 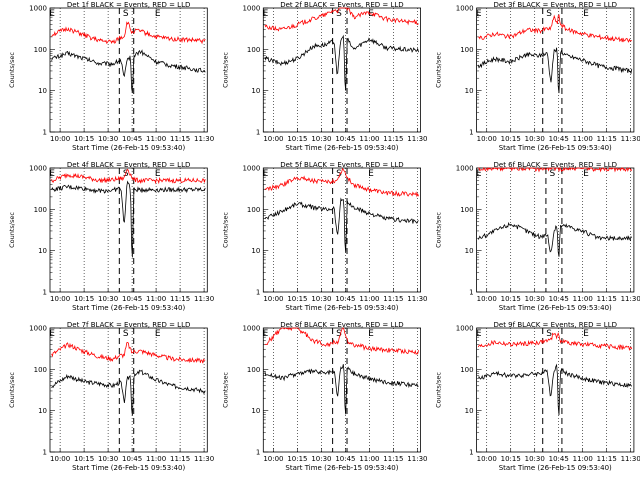 What do you see at coordinates (341, 165) in the screenshot?
I see `panel-title: Det 5f BLACK = Events, RED = LLD` at bounding box center [341, 165].